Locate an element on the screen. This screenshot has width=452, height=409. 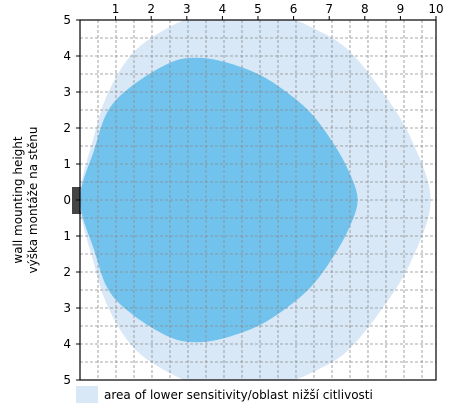
y-axis-label-line: wall mounting height is located at coordinates (18, 200).